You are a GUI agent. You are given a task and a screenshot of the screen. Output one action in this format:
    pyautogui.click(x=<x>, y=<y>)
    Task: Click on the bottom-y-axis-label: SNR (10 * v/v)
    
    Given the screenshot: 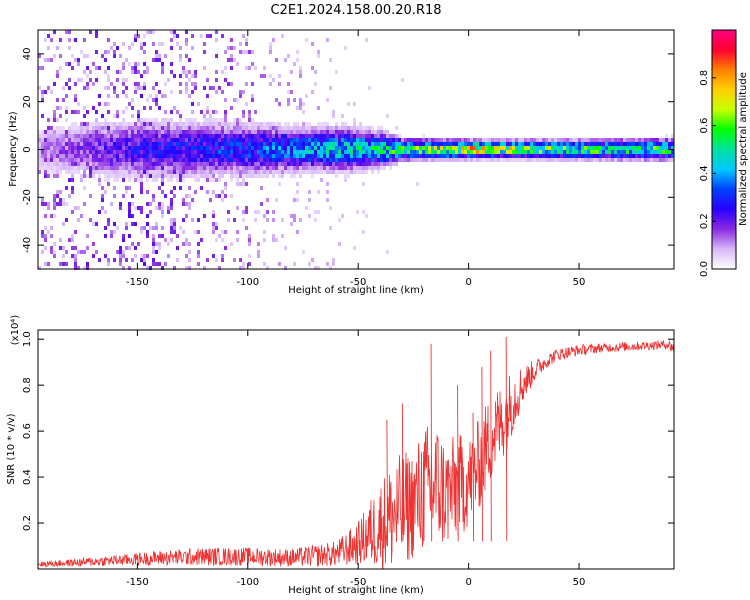 What is the action you would take?
    pyautogui.click(x=11, y=448)
    